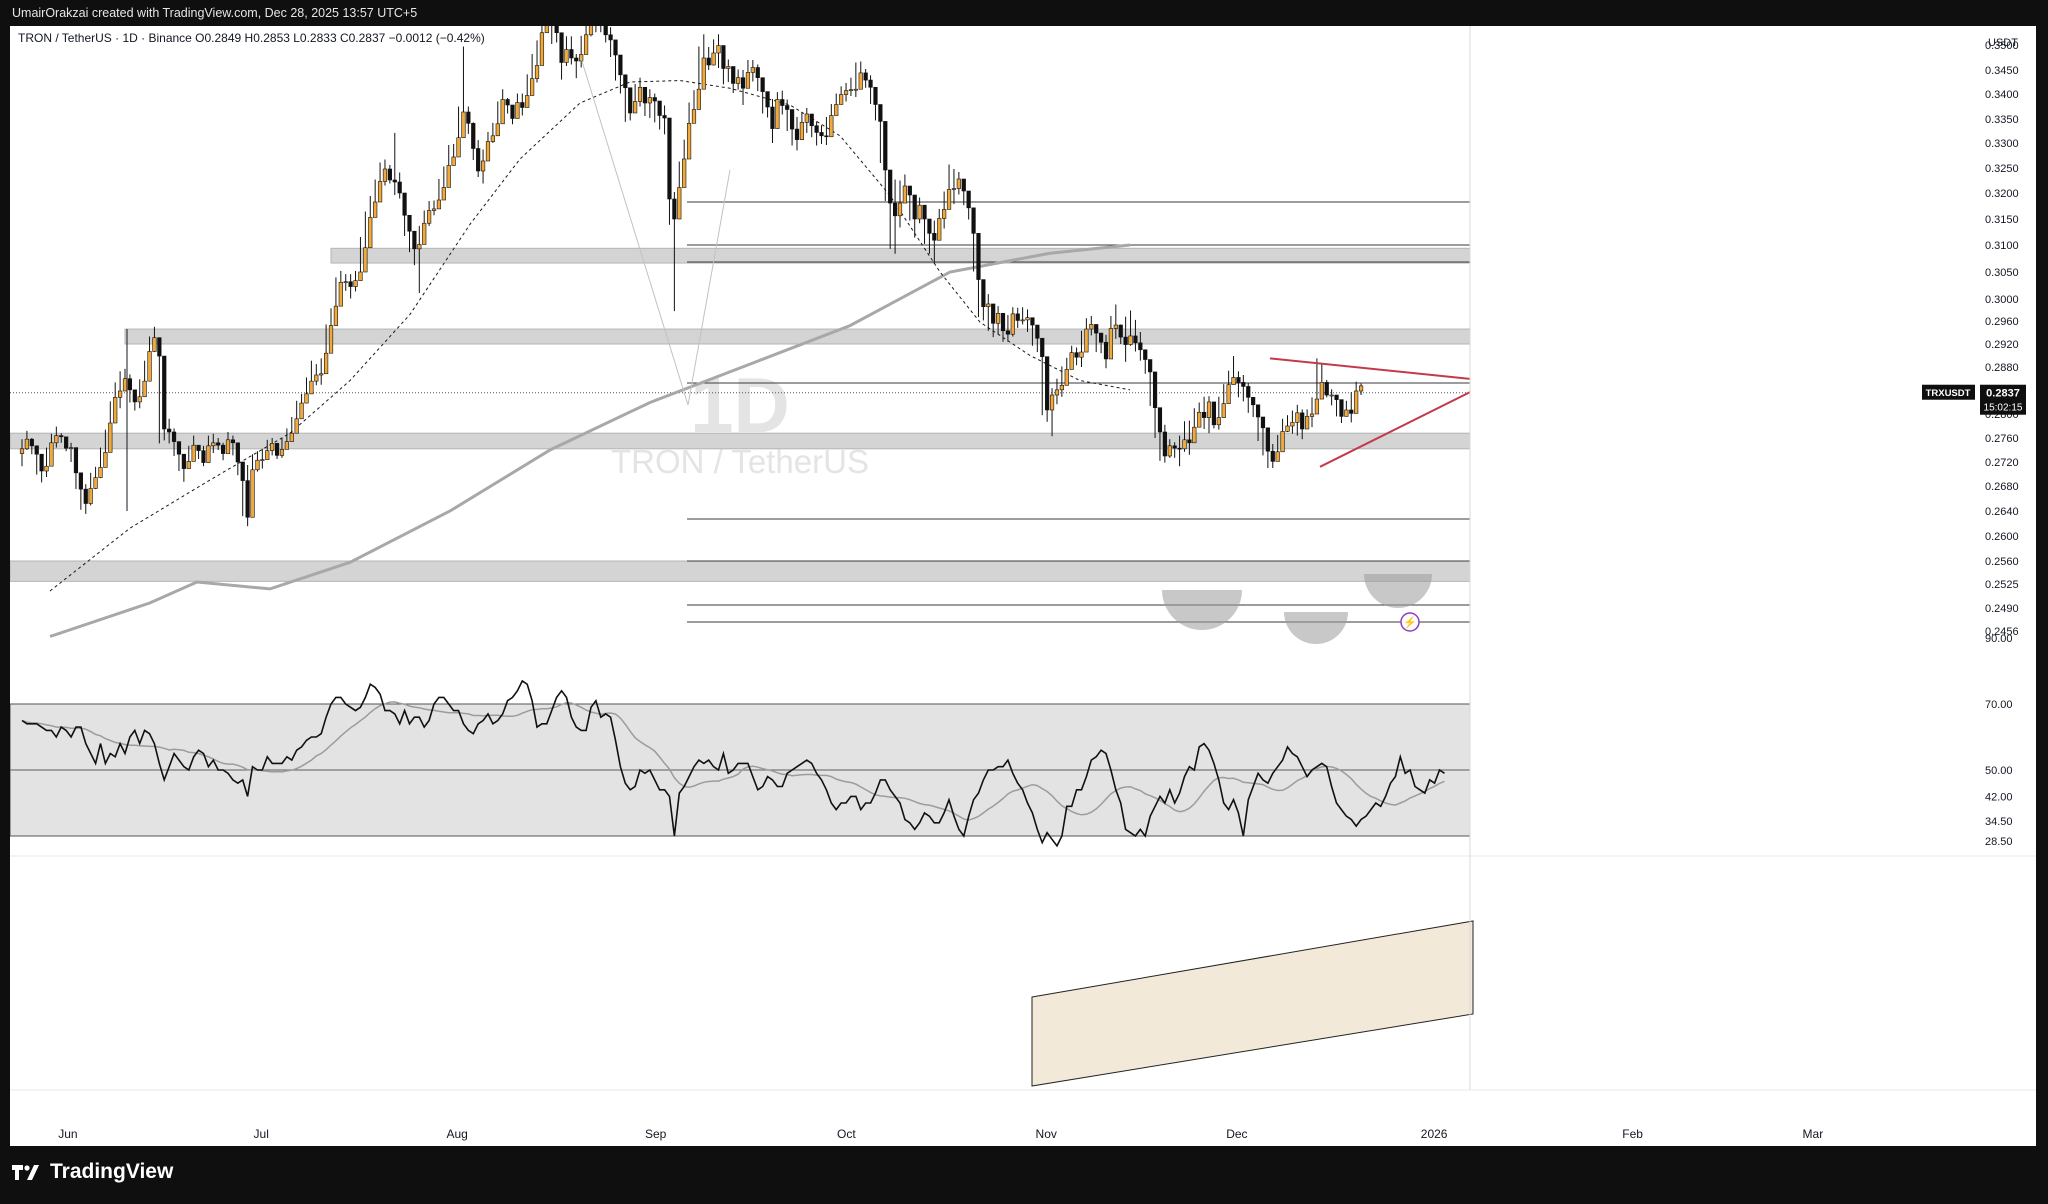  Describe the element at coordinates (1948, 392) in the screenshot. I see `symbol-tag-bg` at that location.